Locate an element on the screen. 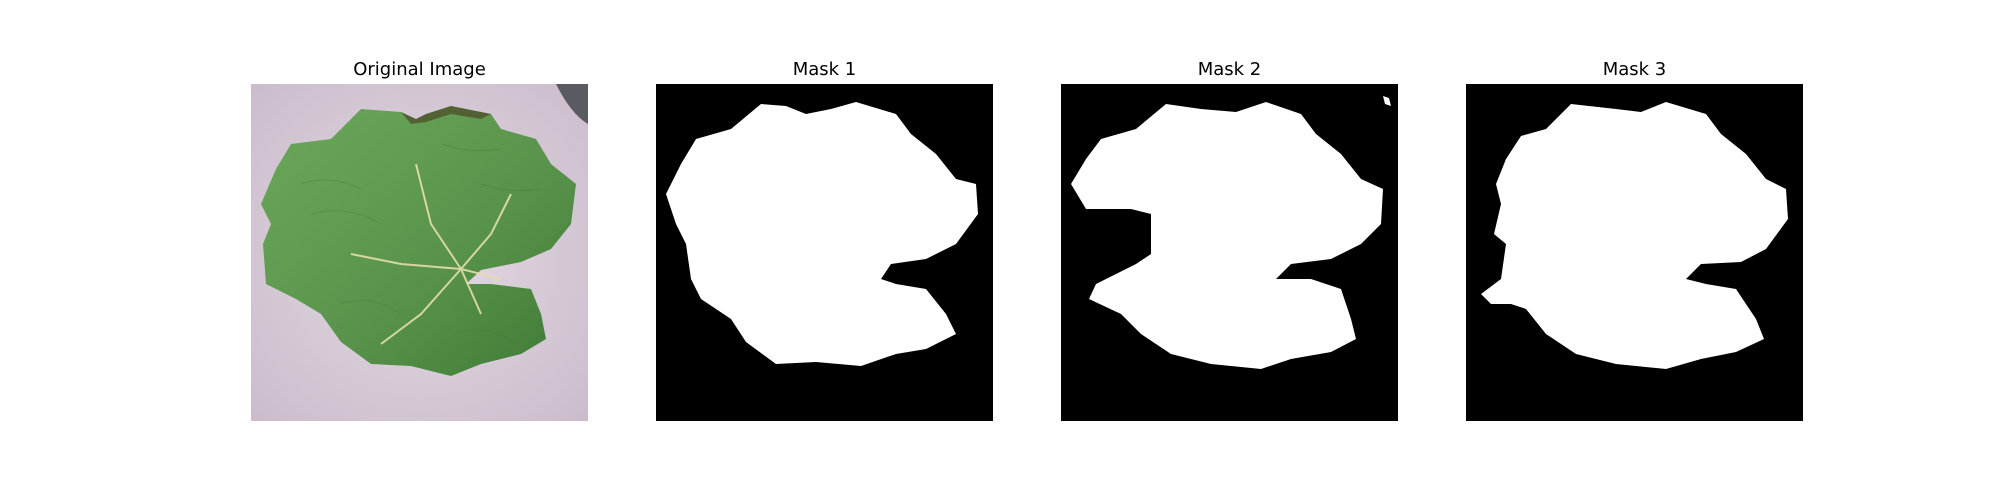 Image resolution: width=2000 pixels, height=500 pixels. panel-original-image: Original Image is located at coordinates (419, 238).